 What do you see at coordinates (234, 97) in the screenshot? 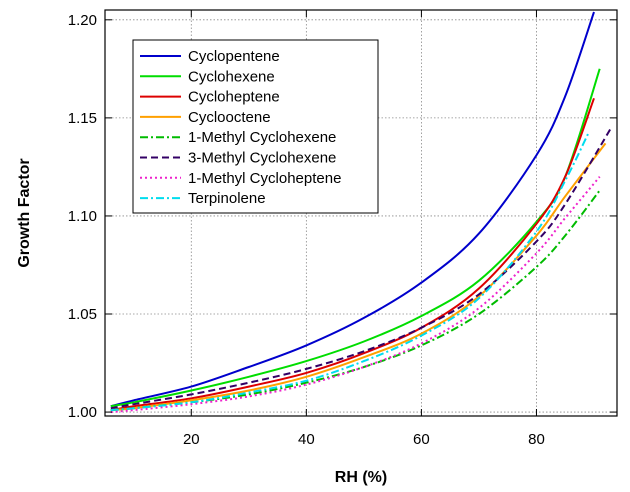
I see `legend-label-3: Cycloheptene` at bounding box center [234, 97].